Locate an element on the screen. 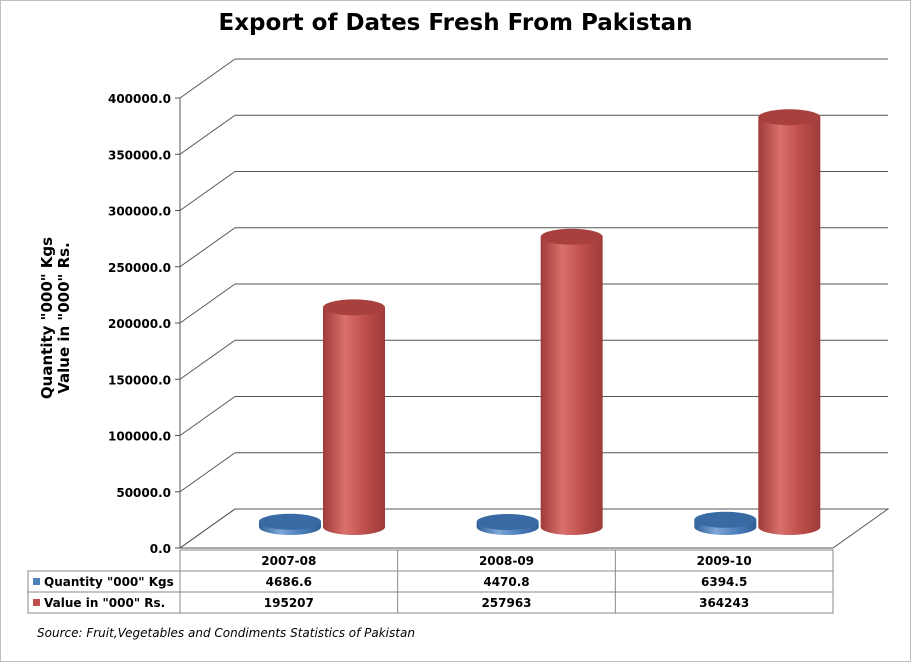 The image size is (911, 662). y-tick-label: 0.0 is located at coordinates (160, 549).